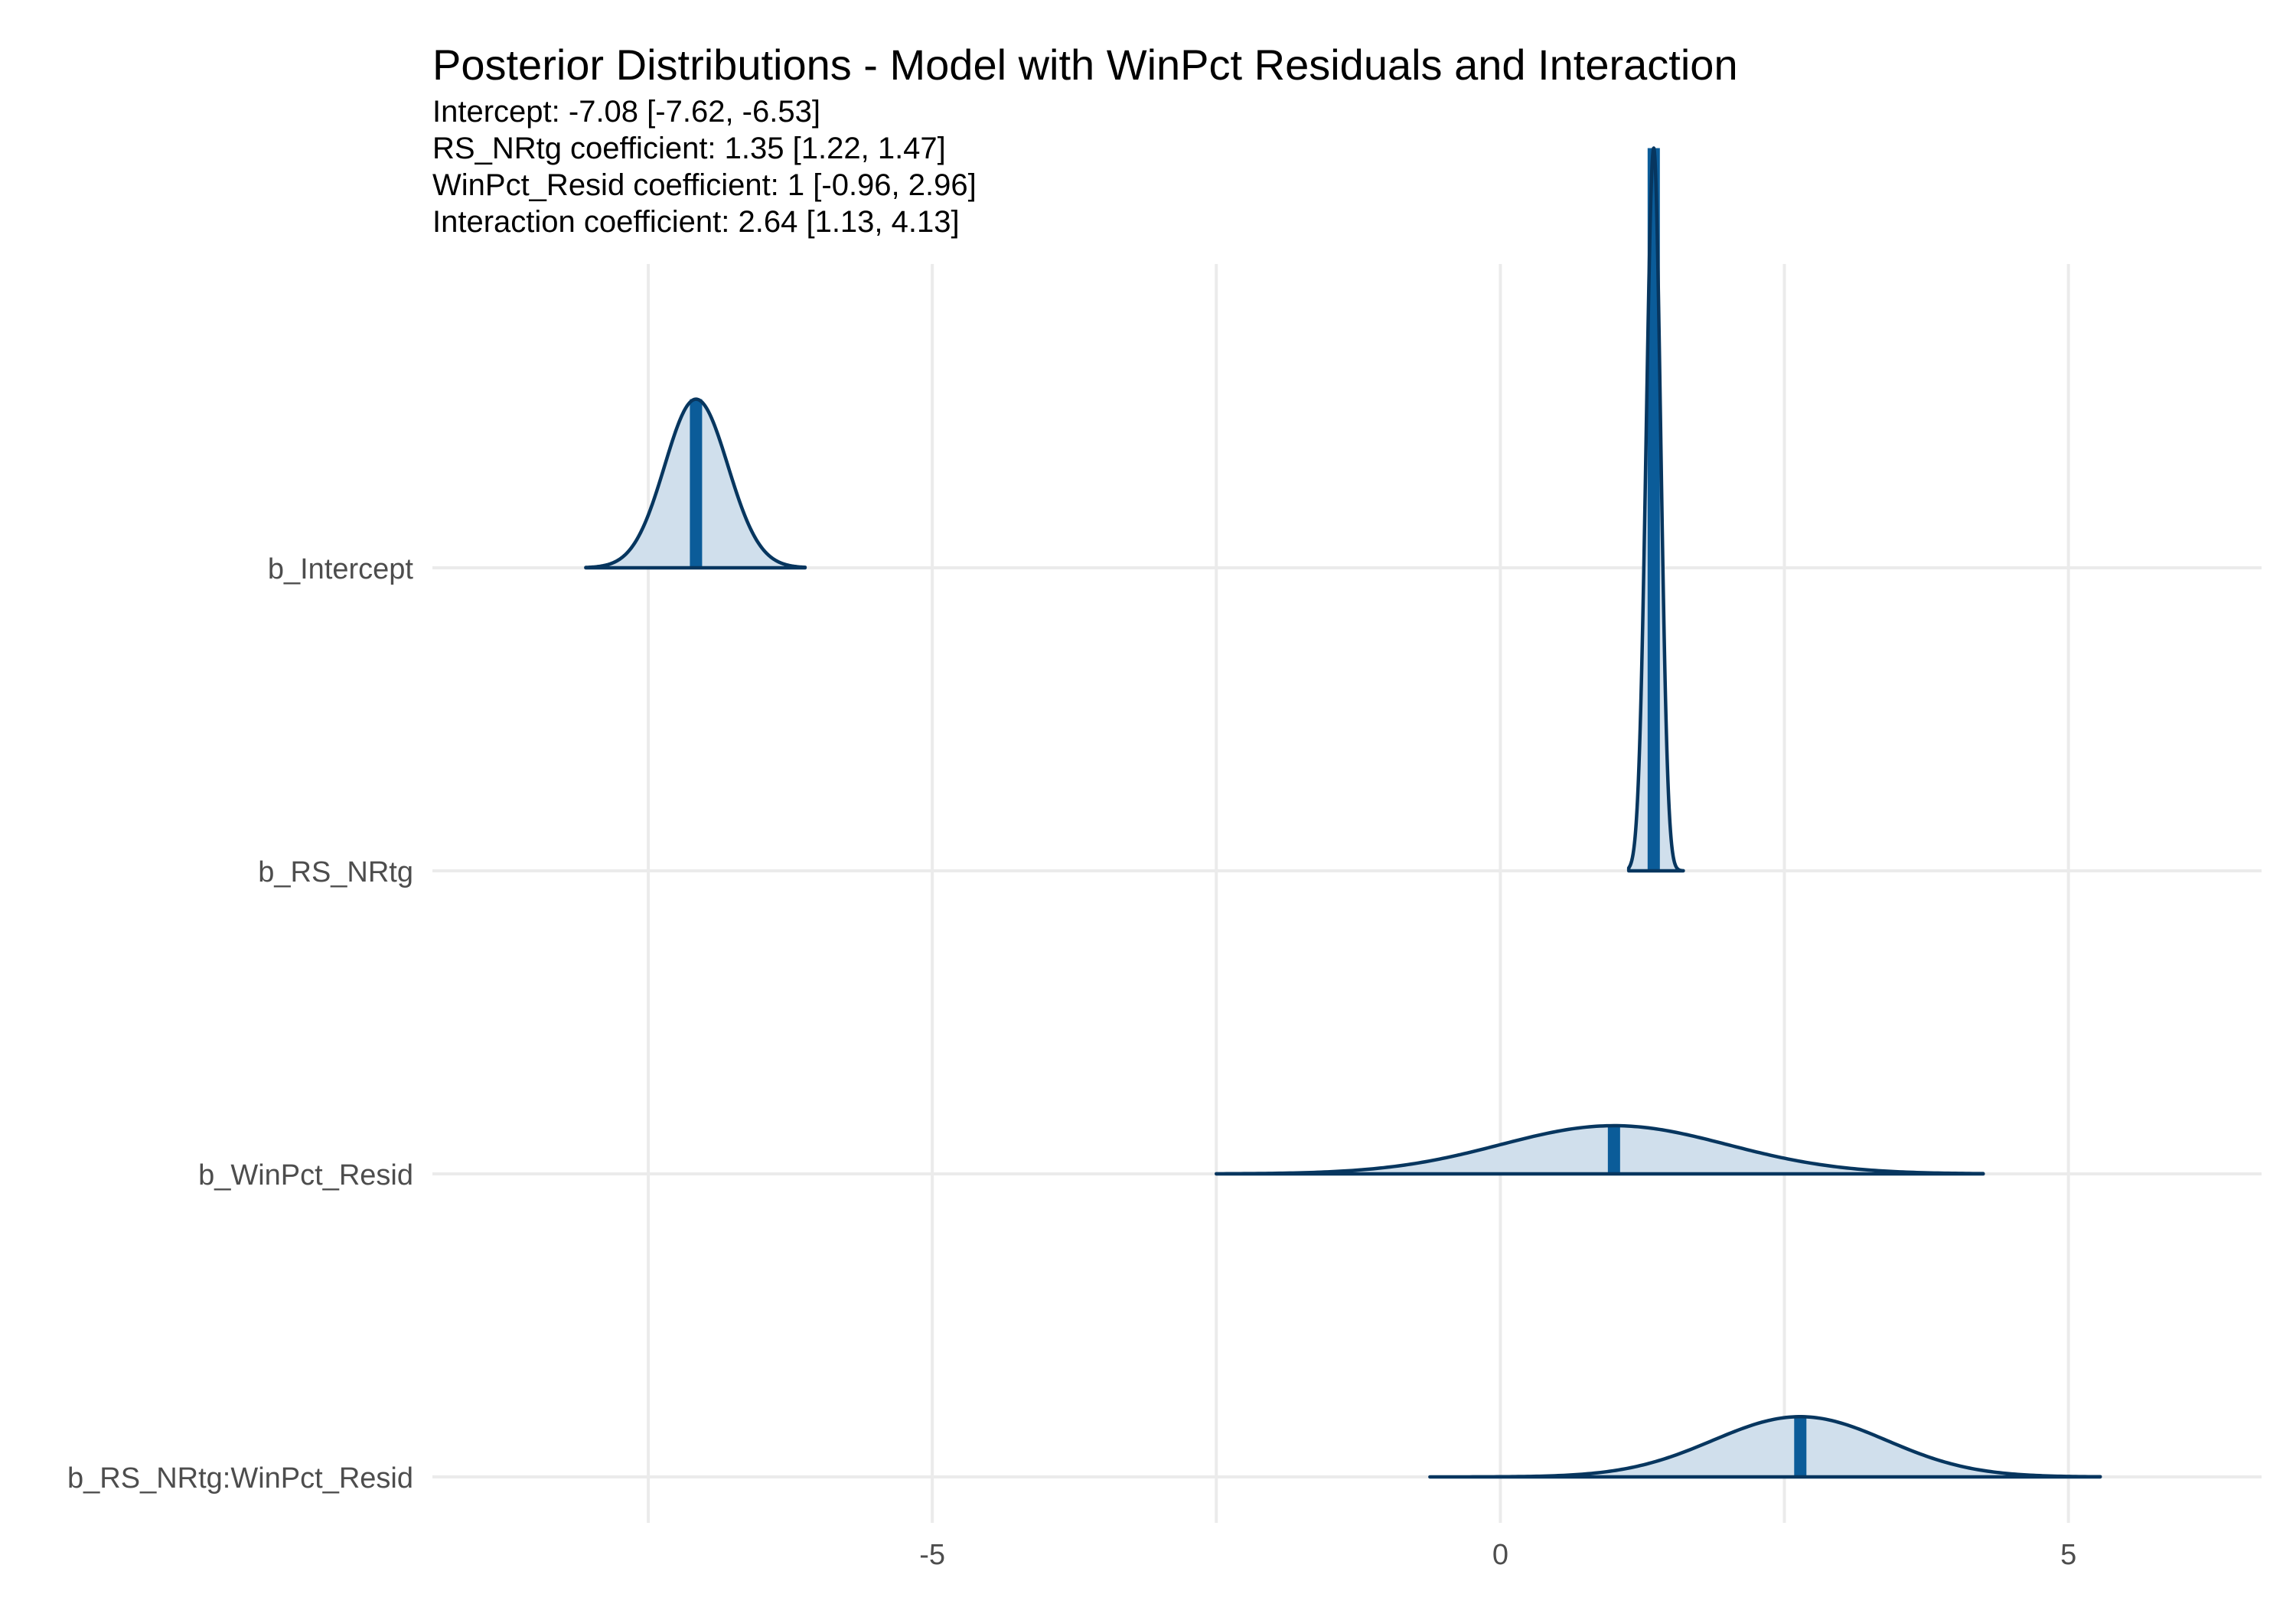 This screenshot has width=2296, height=1607. Describe the element at coordinates (1500, 1555) in the screenshot. I see `x-tick-label: 0` at that location.